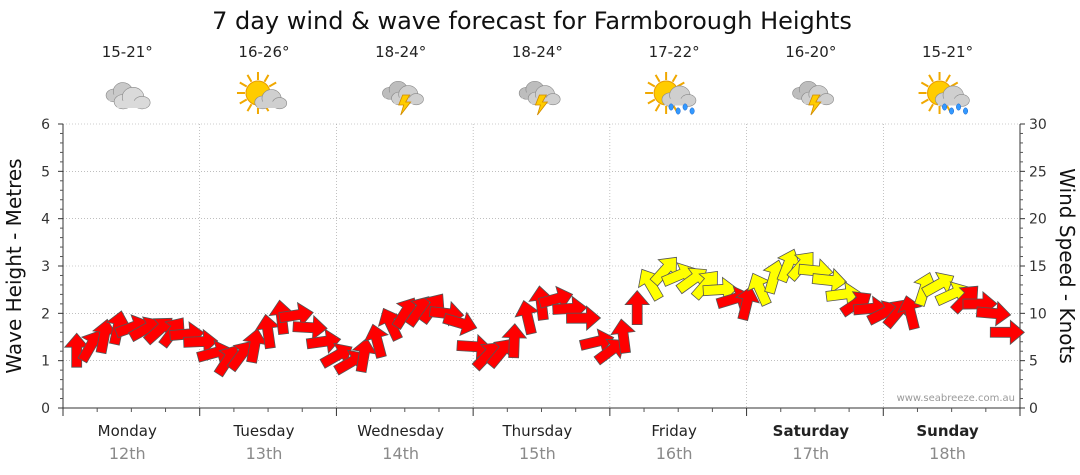 Image resolution: width=1080 pixels, height=475 pixels. I want to click on day-date: 12th, so click(127, 453).